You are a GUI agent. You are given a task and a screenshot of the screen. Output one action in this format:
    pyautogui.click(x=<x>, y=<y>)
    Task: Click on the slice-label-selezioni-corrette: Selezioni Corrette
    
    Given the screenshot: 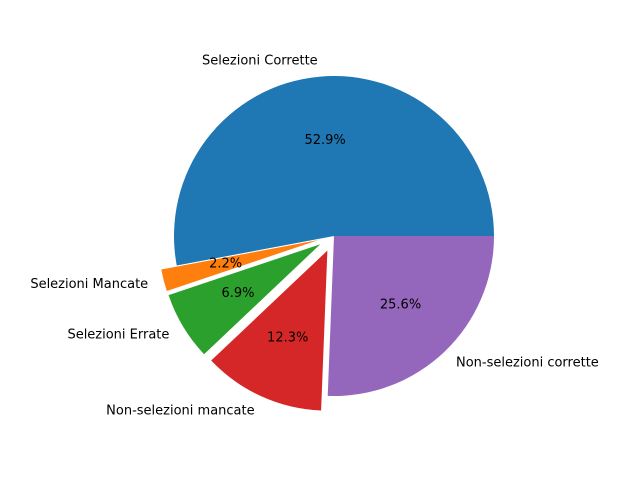 What is the action you would take?
    pyautogui.click(x=260, y=60)
    